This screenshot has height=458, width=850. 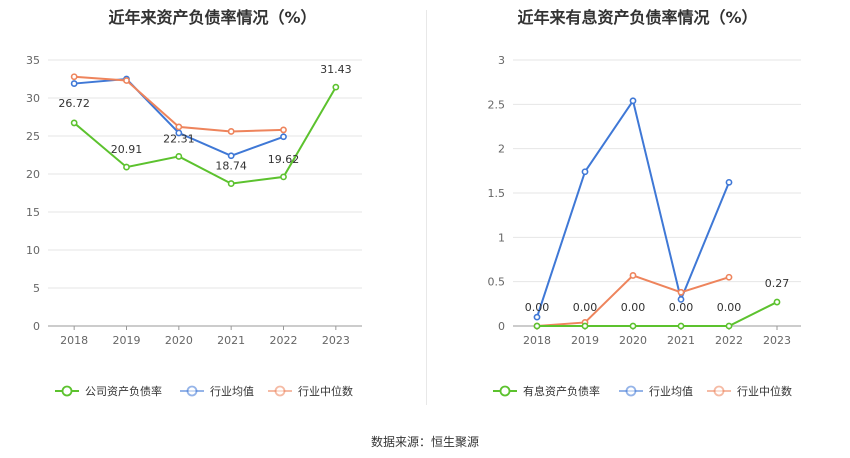 I want to click on chart-title: 近年来有息资产负债率情况（%）, so click(x=637, y=17).